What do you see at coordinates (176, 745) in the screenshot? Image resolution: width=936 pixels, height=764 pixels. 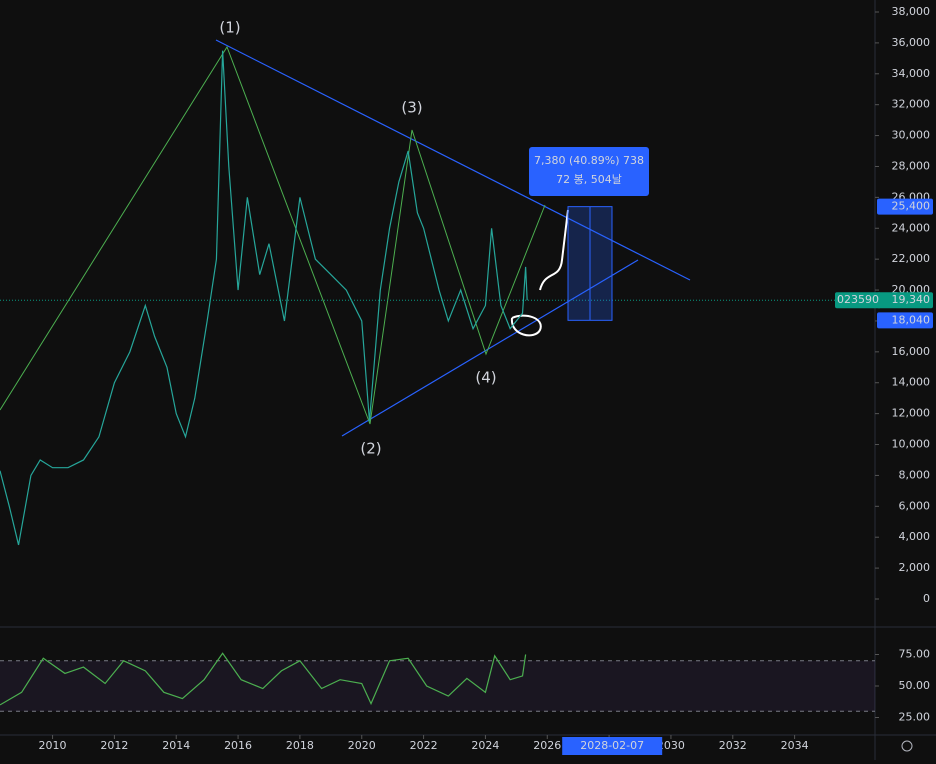 I see `x-tick-label: 2014` at bounding box center [176, 745].